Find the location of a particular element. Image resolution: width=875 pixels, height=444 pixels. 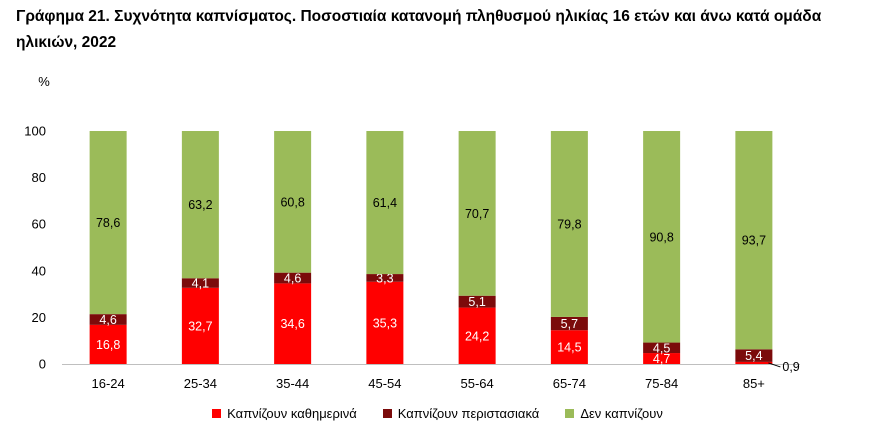

data-label: 14,5 is located at coordinates (569, 348).